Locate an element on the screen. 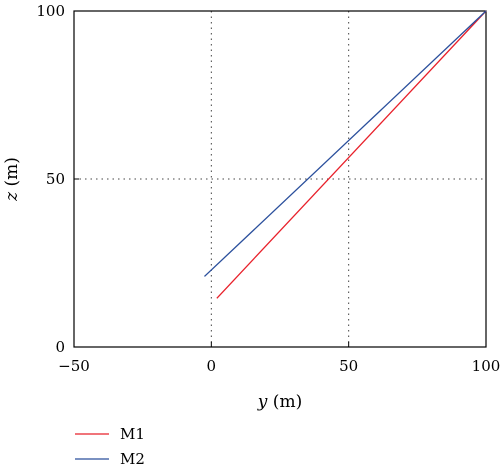 The height and width of the screenshot is (470, 500). x-tick-label: 100 is located at coordinates (486, 366).